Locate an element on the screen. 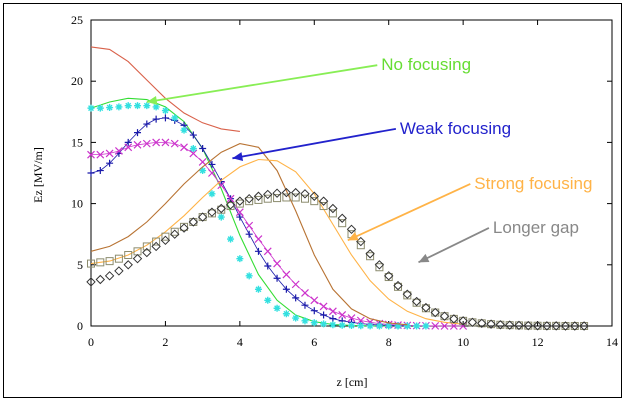  x-axis-label: z [cm] is located at coordinates (352, 382).